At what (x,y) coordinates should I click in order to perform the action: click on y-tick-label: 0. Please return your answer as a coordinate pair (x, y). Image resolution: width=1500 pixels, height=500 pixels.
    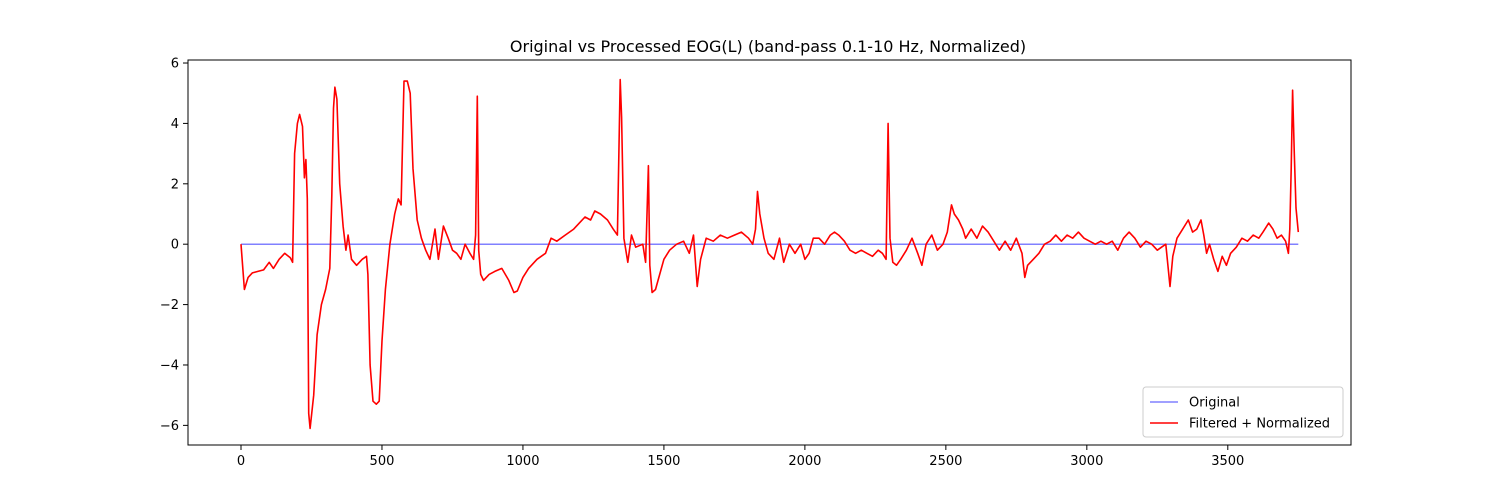
    Looking at the image, I should click on (175, 245).